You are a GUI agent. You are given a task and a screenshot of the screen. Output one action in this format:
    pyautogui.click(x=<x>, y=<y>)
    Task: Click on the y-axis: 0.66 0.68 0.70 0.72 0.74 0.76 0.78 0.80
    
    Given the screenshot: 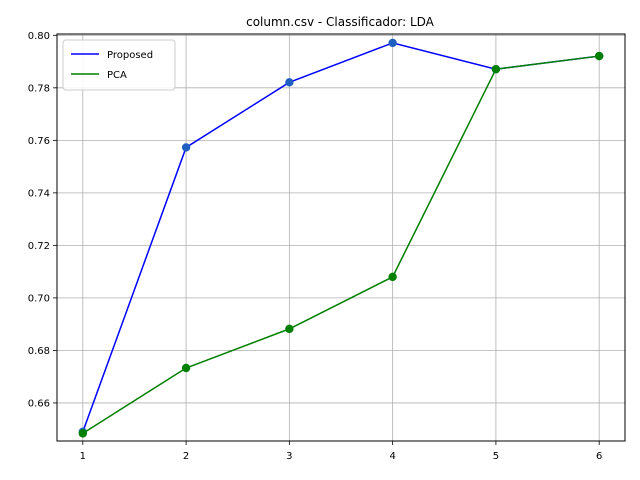 What is the action you would take?
    pyautogui.click(x=42, y=220)
    